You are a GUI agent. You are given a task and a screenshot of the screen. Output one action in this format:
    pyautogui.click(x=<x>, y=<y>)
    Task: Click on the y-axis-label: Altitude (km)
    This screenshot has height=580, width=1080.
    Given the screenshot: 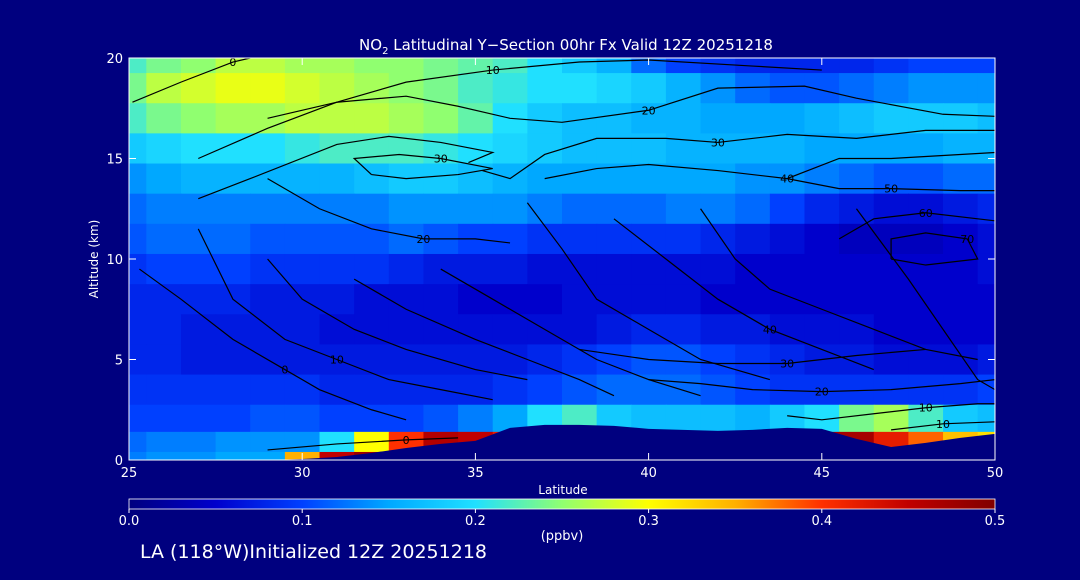 What is the action you would take?
    pyautogui.click(x=94, y=259)
    